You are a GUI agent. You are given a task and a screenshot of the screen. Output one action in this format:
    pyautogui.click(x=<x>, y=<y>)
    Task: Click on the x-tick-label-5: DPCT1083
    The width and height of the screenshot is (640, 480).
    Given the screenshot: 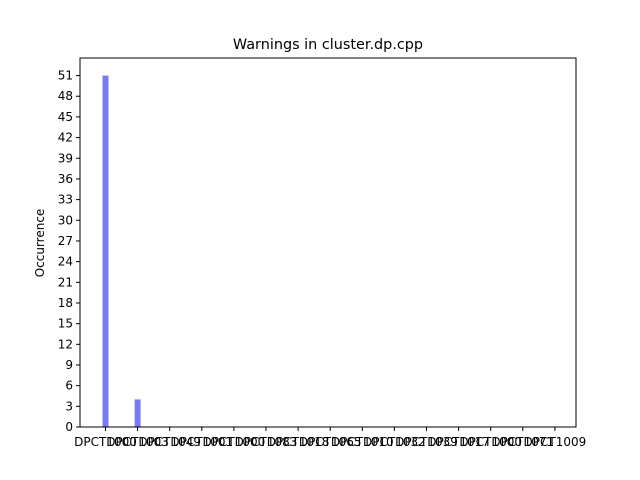 What is the action you would take?
    pyautogui.click(x=266, y=442)
    